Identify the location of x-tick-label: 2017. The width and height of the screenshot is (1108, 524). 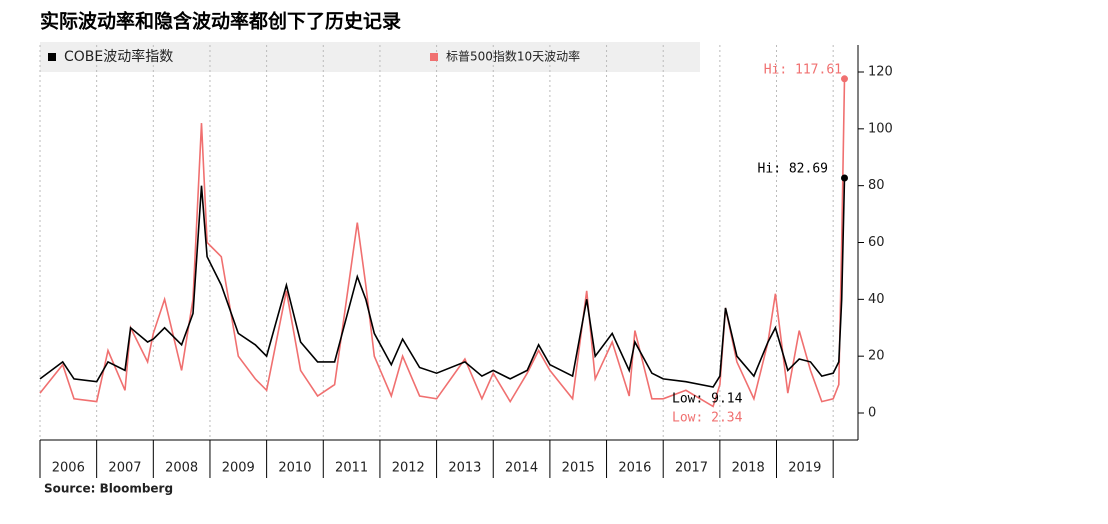
(691, 468).